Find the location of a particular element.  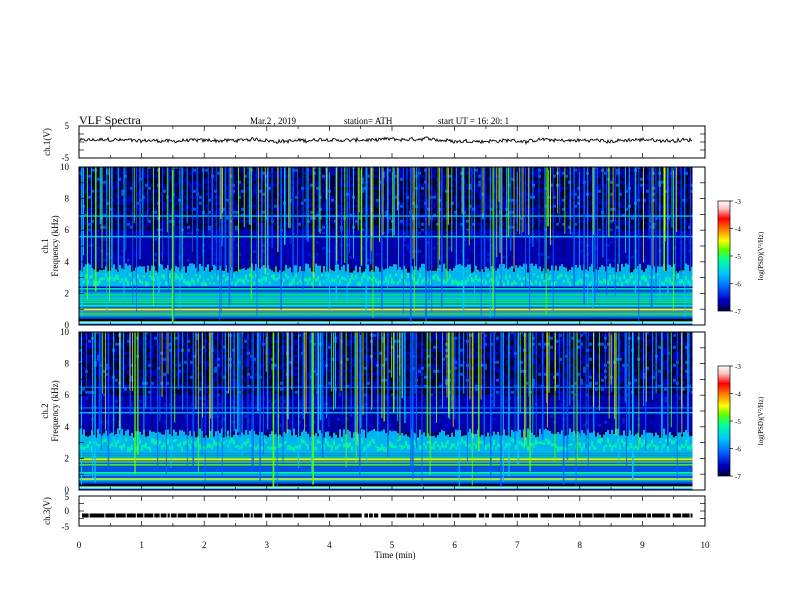

x-axis-label: Time (min) is located at coordinates (395, 555).